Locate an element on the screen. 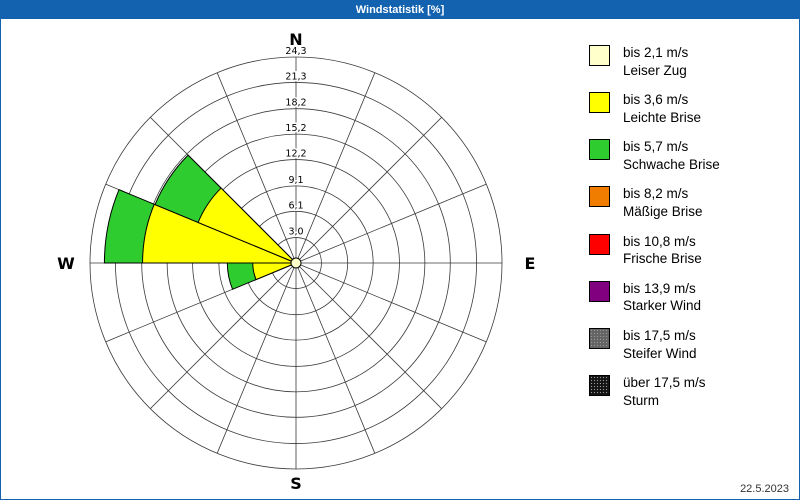 The height and width of the screenshot is (500, 800). legend-class-name: Frische Brise is located at coordinates (662, 259).